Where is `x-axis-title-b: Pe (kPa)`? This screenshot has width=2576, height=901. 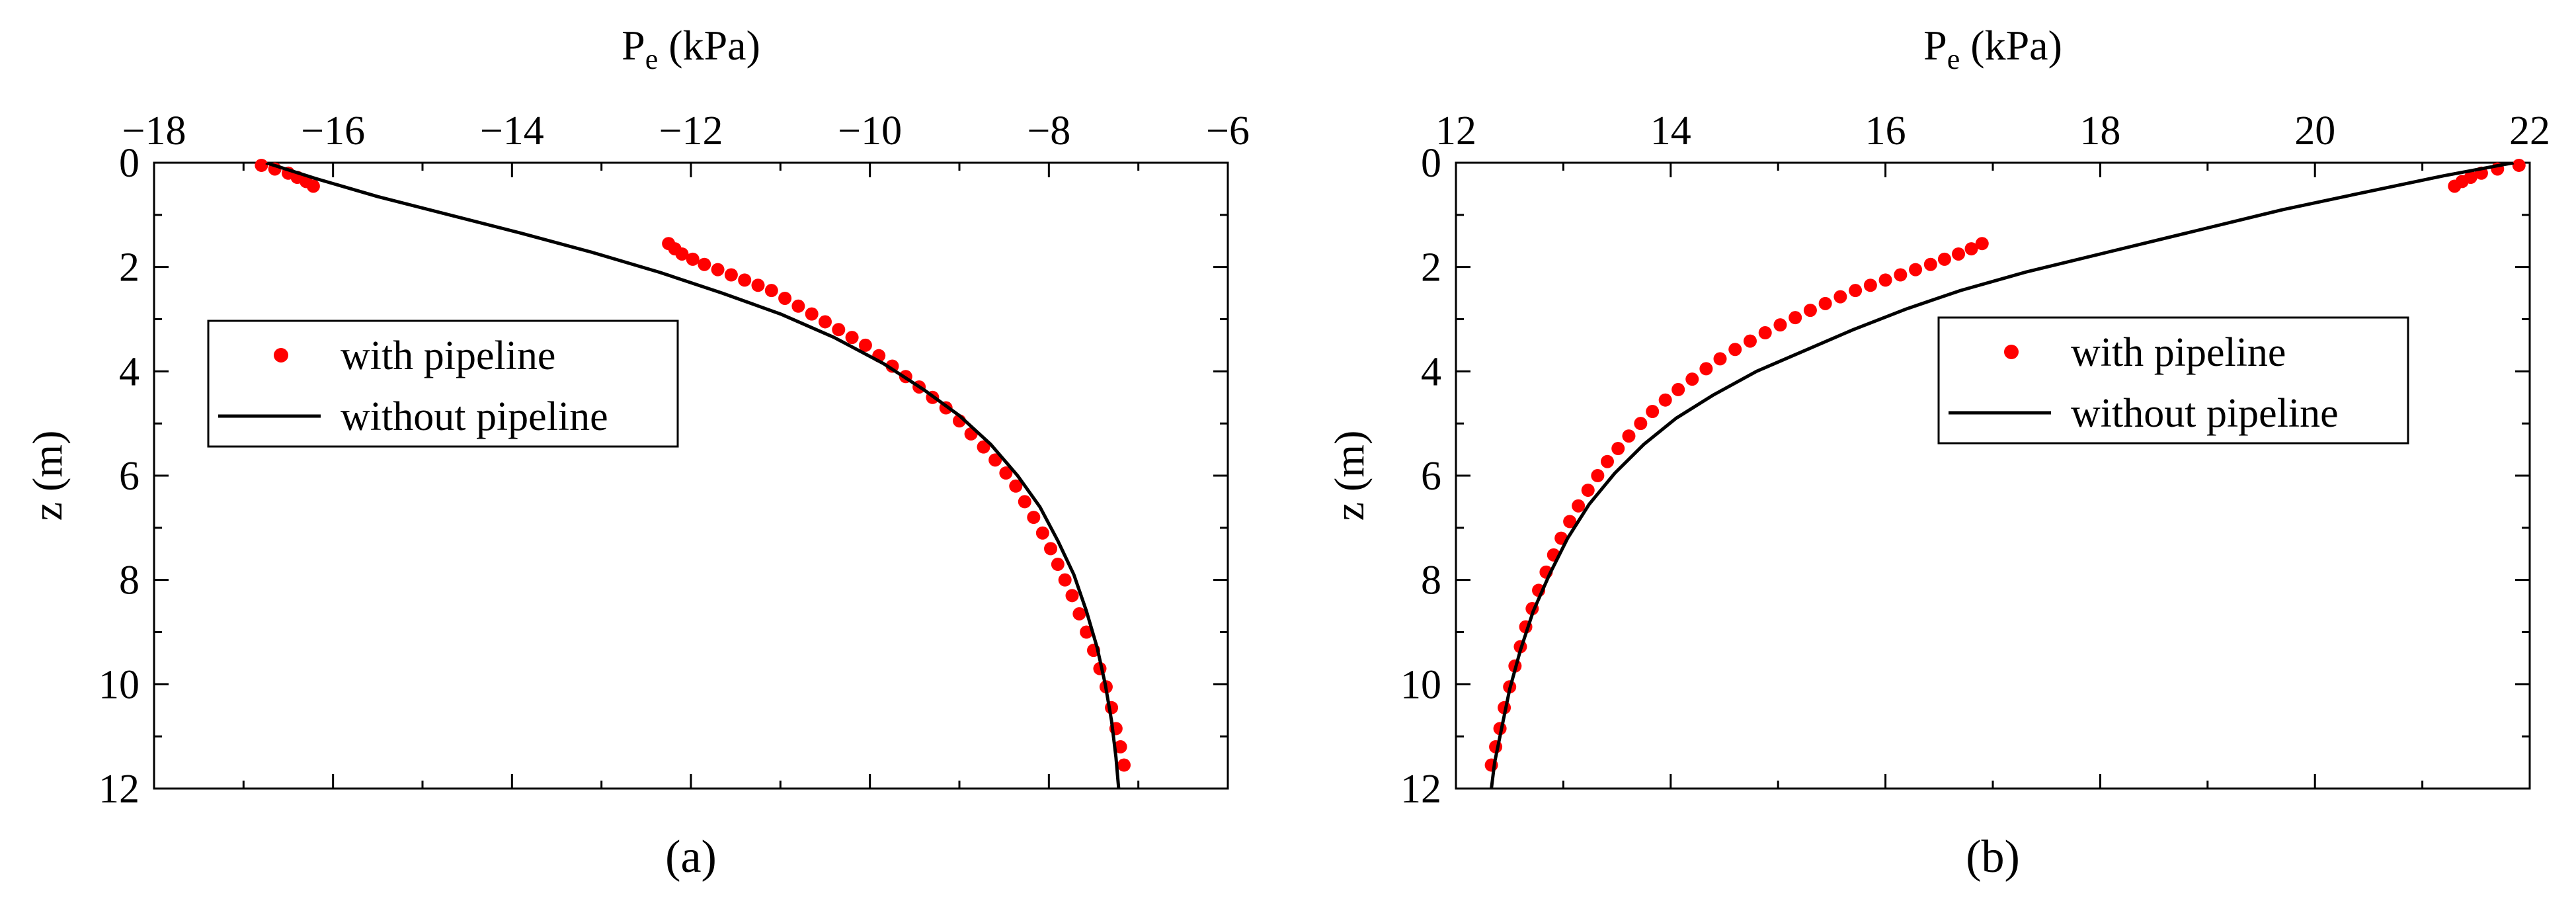 x-axis-title-b: Pe (kPa) is located at coordinates (1993, 48).